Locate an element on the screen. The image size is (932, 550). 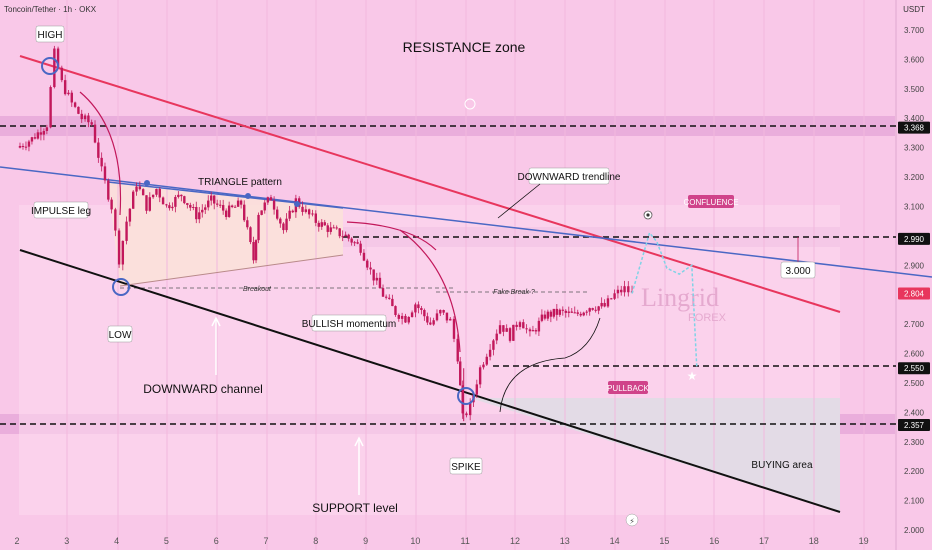
level-3000-label: 3.000 is located at coordinates (797, 271).